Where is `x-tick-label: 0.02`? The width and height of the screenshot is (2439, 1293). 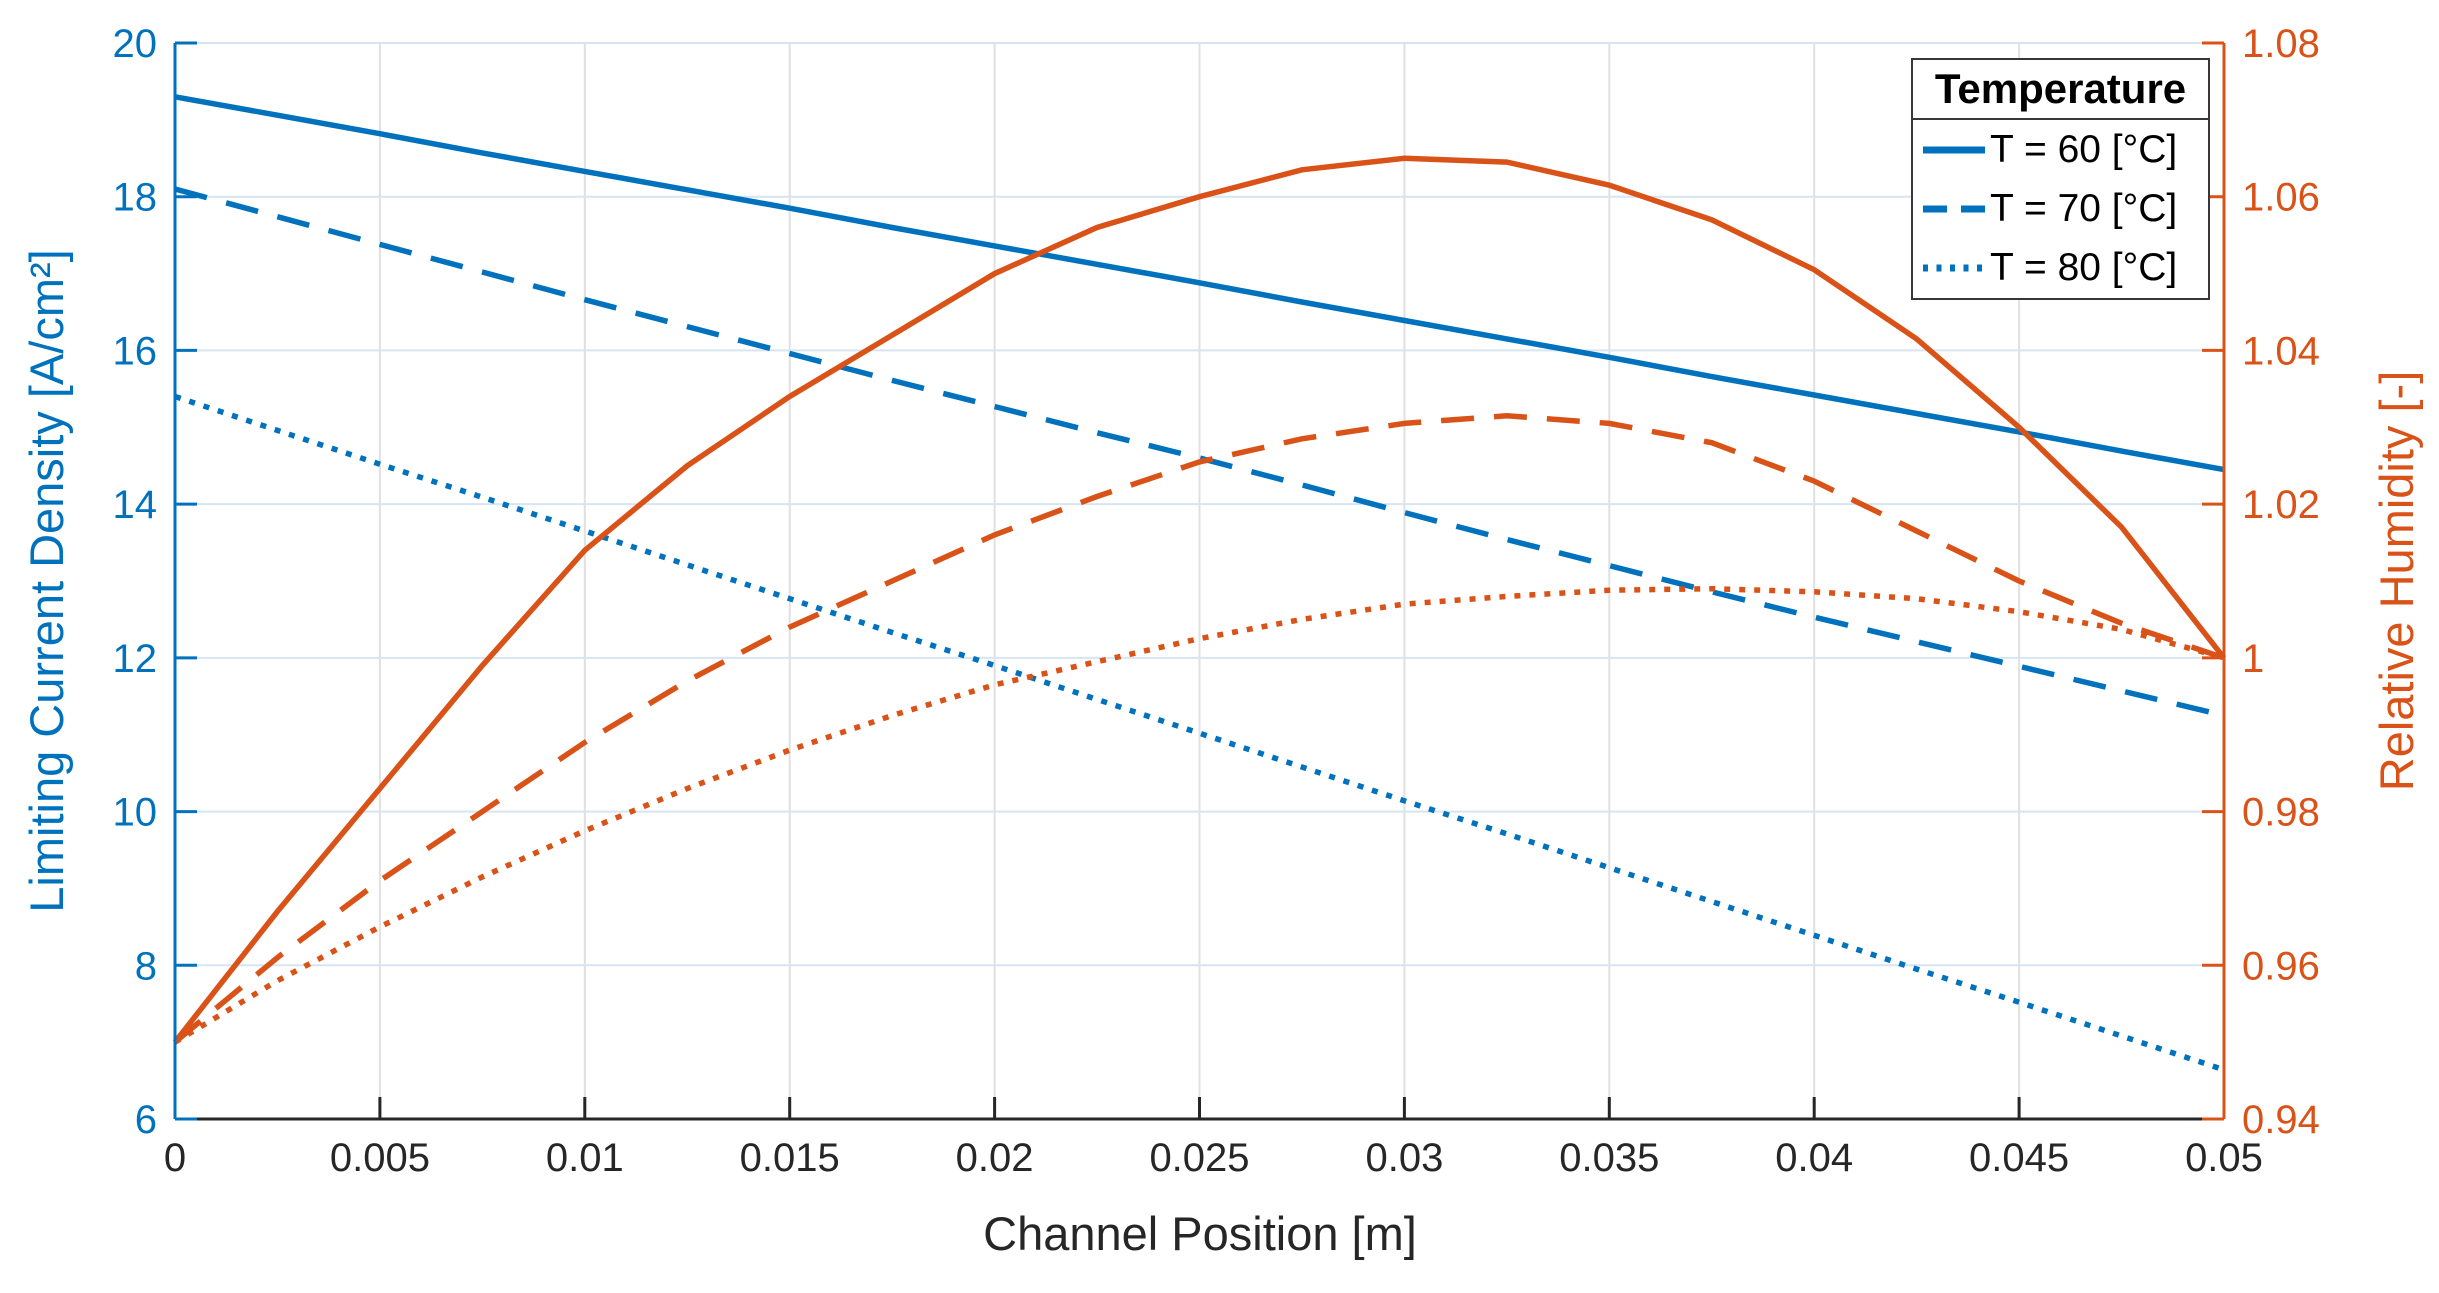
x-tick-label: 0.02 is located at coordinates (995, 1158).